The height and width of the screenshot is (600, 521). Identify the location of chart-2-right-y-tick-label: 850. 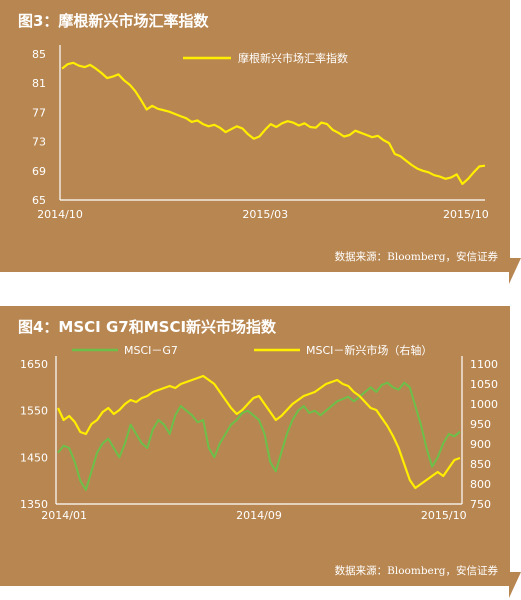
(480, 464).